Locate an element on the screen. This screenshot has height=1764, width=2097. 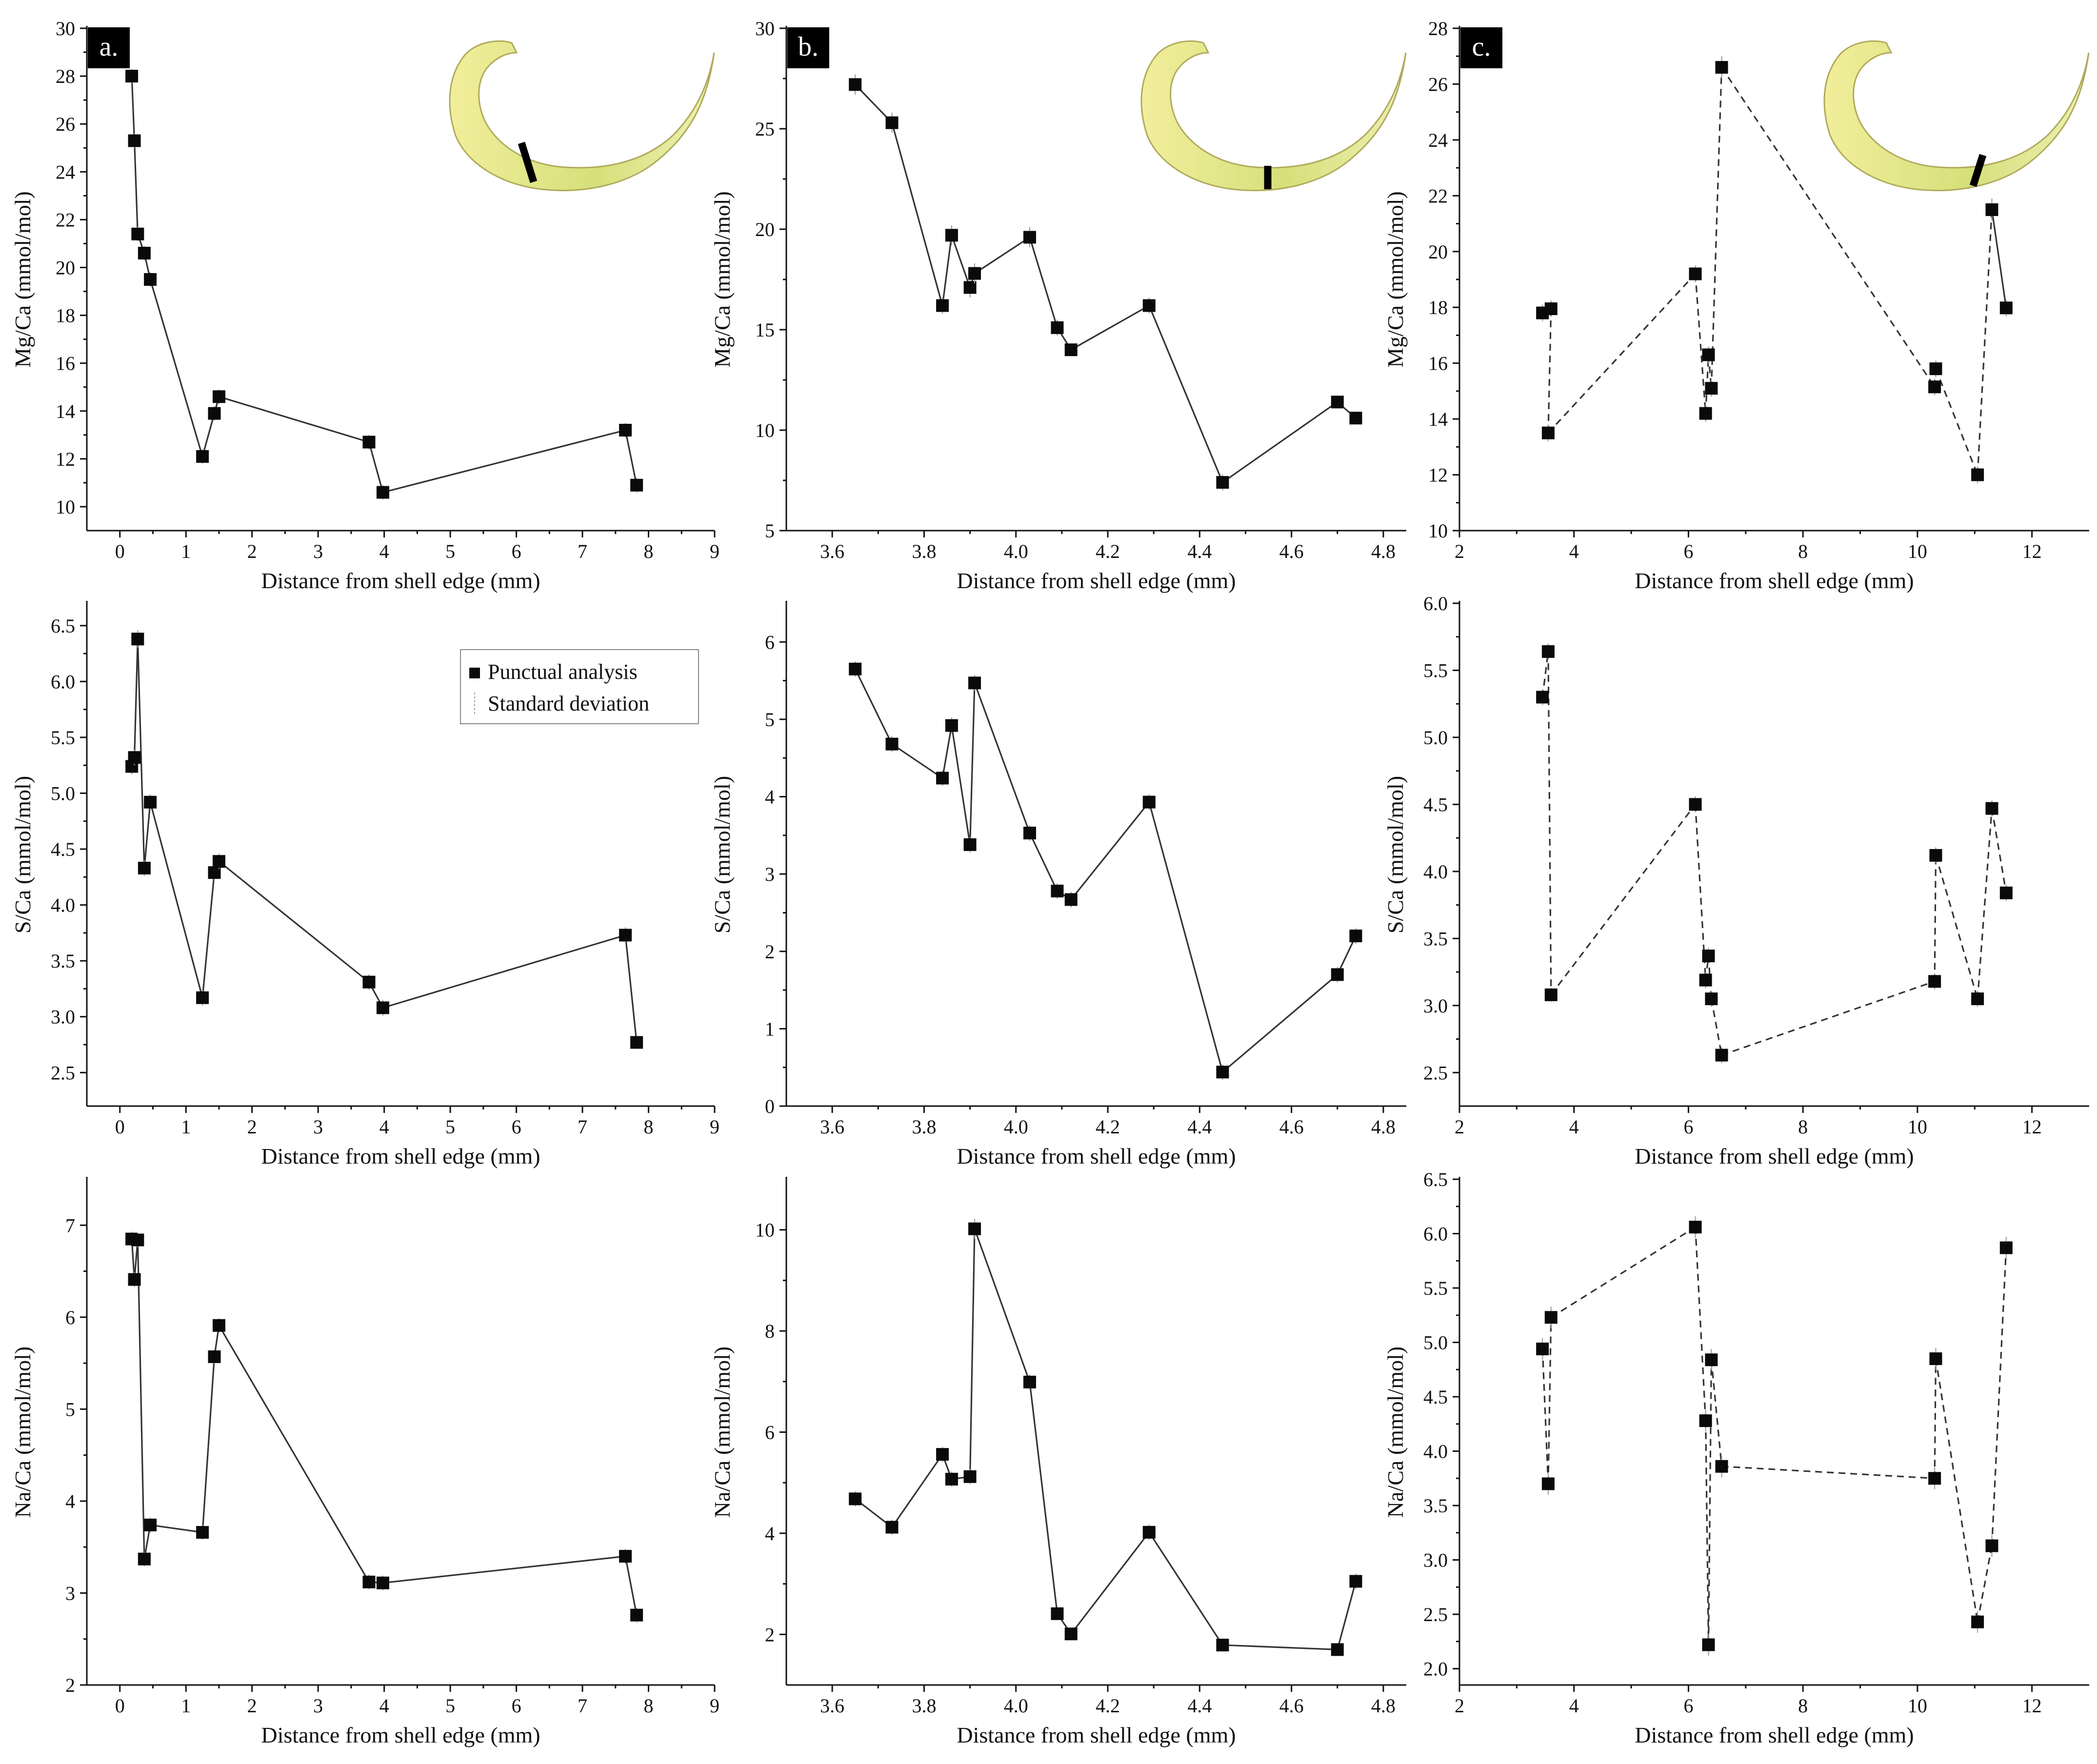
y-tick-label: 3 is located at coordinates (770, 874).